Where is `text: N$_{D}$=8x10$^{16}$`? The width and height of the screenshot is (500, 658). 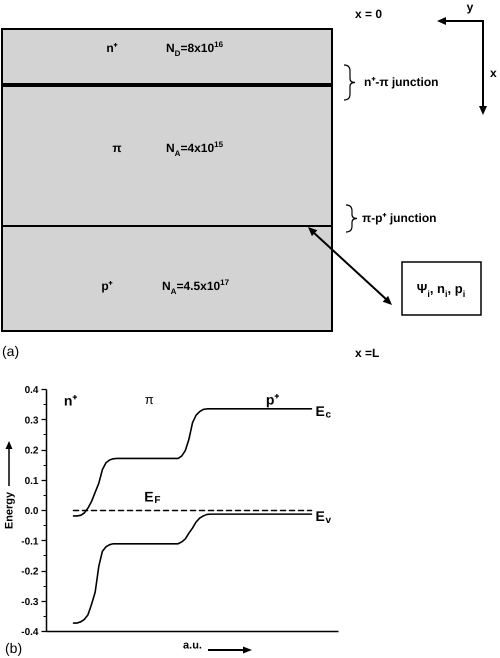
text: N$_{D}$=8x10$^{16}$ is located at coordinates (195, 49).